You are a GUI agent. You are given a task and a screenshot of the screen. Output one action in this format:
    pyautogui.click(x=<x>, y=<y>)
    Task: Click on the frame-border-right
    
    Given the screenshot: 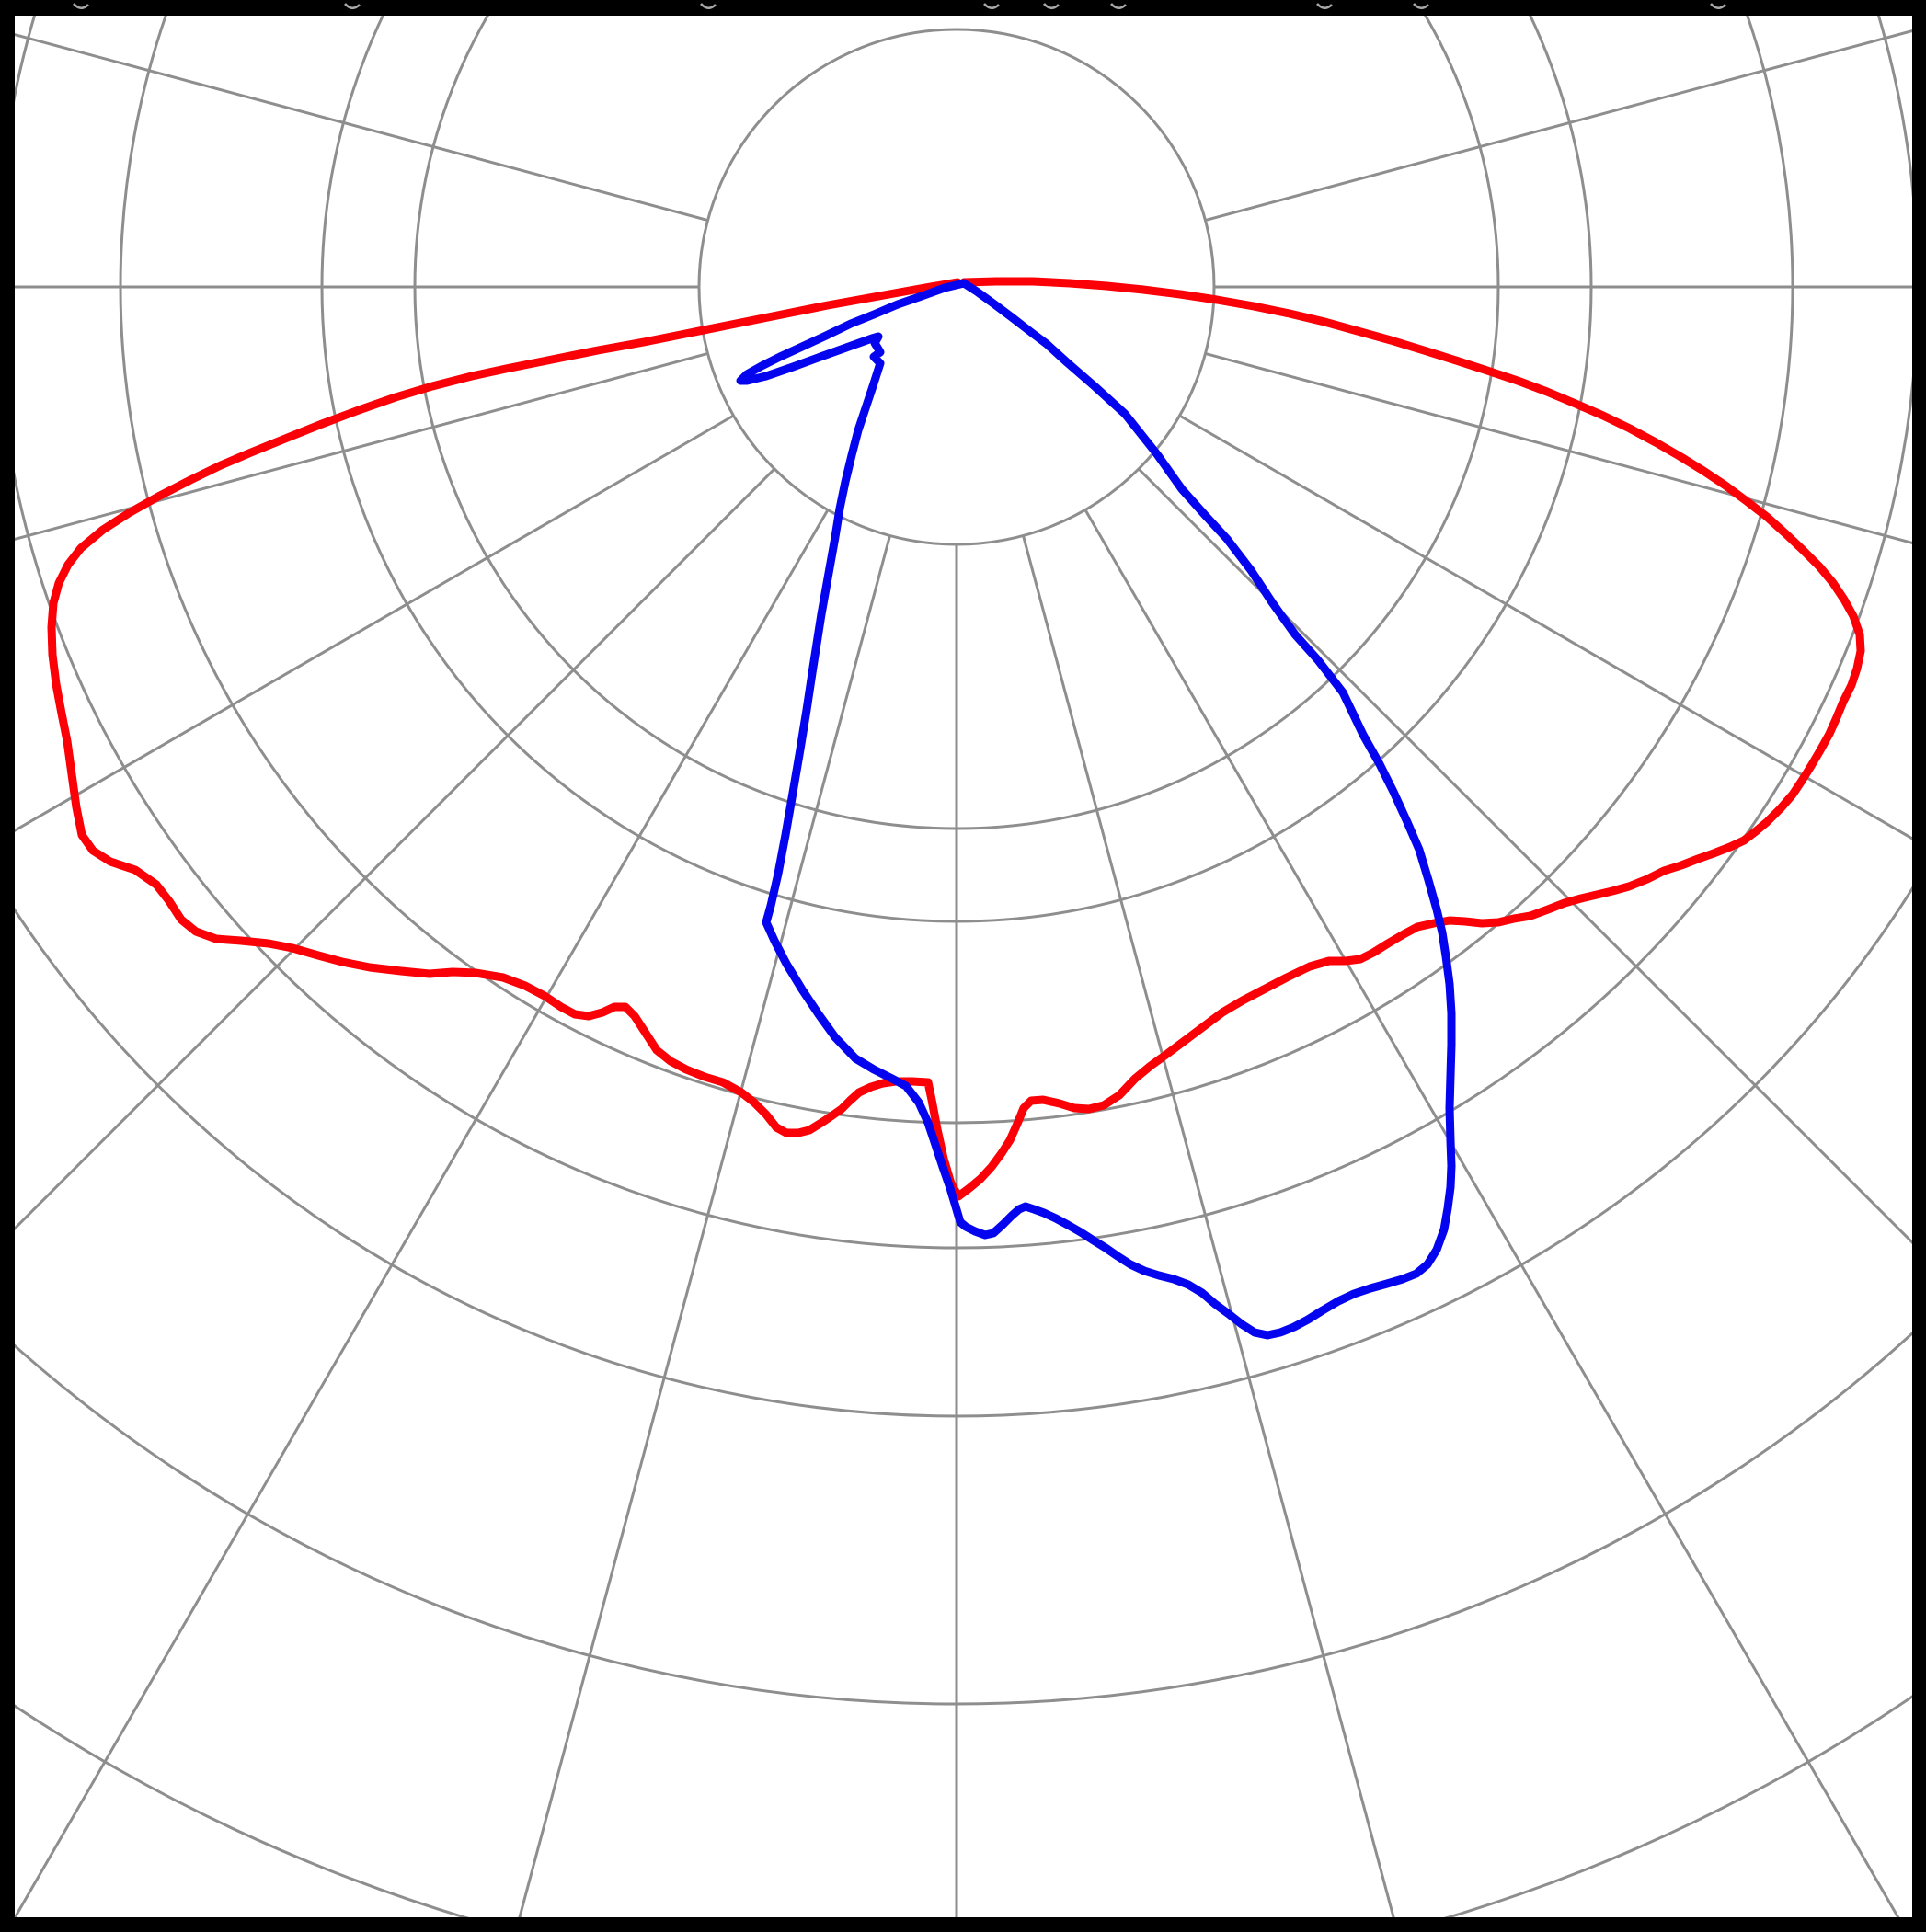 What is the action you would take?
    pyautogui.click(x=1919, y=966)
    